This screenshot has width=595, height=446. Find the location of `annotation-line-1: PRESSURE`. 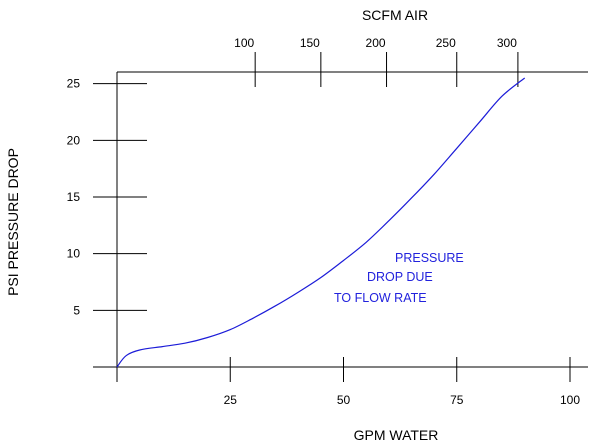

annotation-line-1: PRESSURE is located at coordinates (429, 258).